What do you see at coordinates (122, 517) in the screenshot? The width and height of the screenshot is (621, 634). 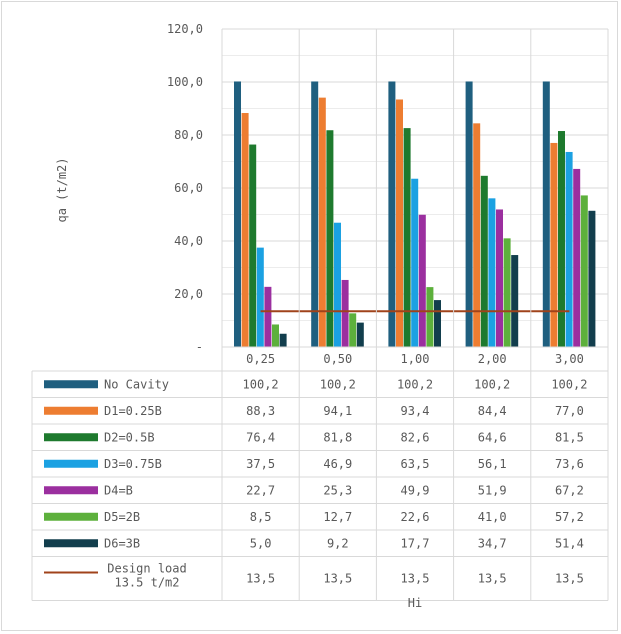 I see `series-name: D5=2B` at bounding box center [122, 517].